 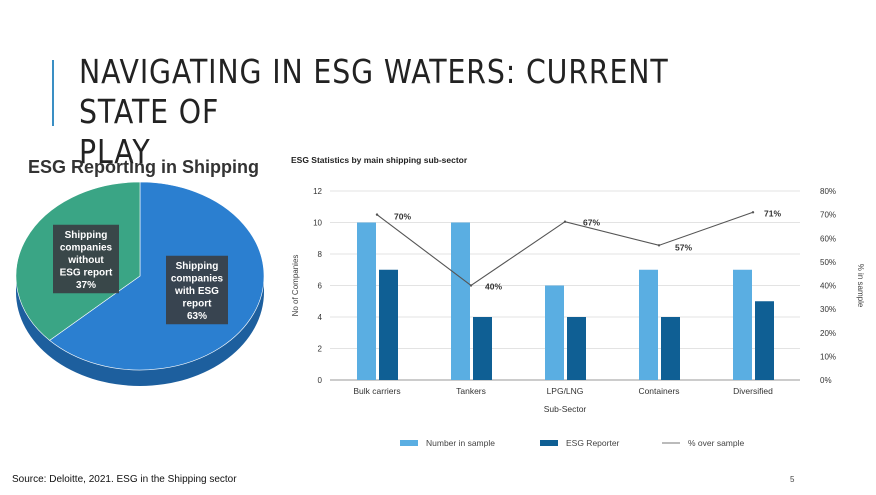 What do you see at coordinates (86, 272) in the screenshot?
I see `pie-label-text: ESG report` at bounding box center [86, 272].